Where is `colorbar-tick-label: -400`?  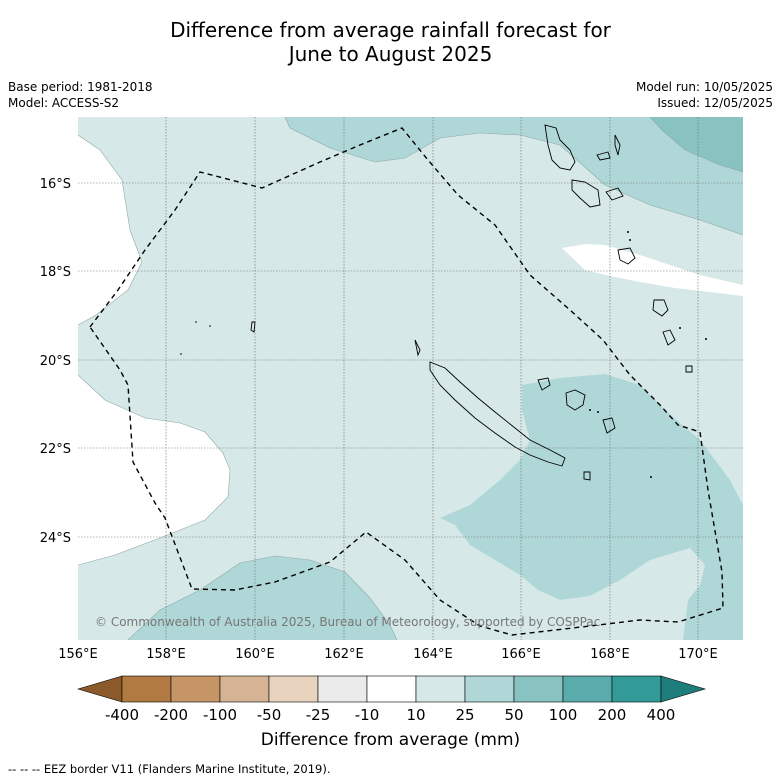
colorbar-tick-label: -400 is located at coordinates (122, 715).